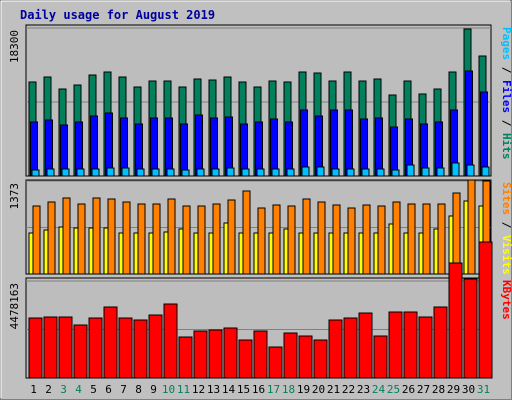 This screenshot has width=512, height=400. I want to click on panel-middle-legend-item-0: Sites, so click(506, 198).